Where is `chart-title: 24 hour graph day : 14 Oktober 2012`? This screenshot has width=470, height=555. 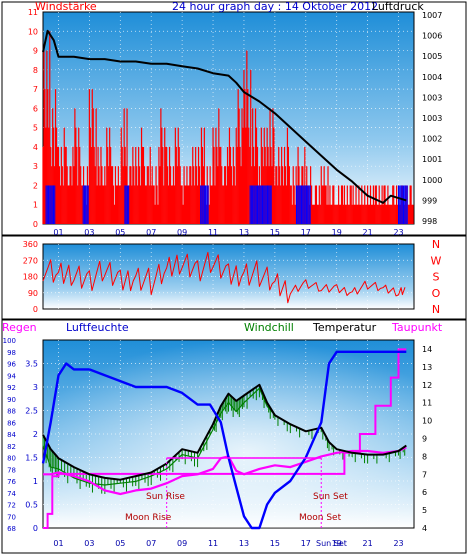
chart-title: 24 hour graph day : 14 Oktober 2012 is located at coordinates (275, 6).